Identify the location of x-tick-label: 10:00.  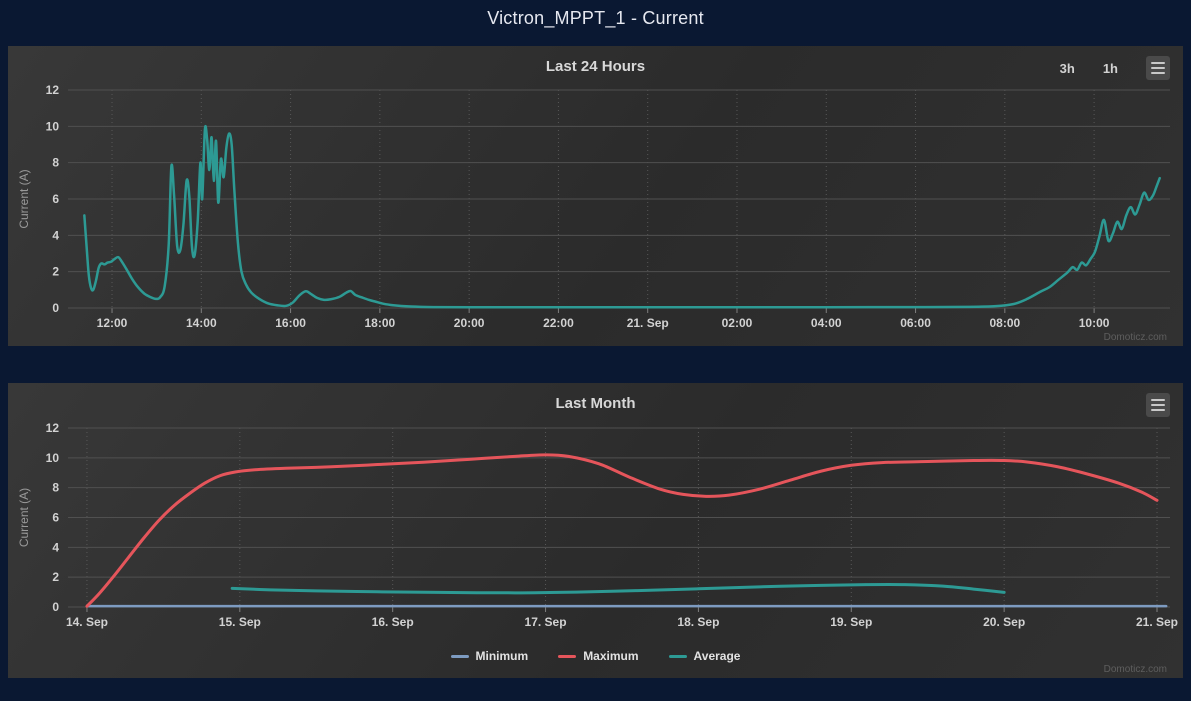
(1094, 323).